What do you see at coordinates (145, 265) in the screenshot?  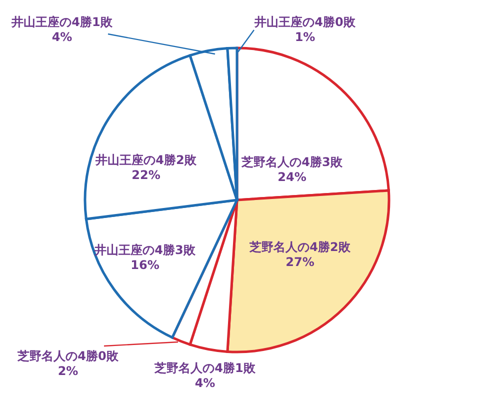 I see `data-label: 16%` at bounding box center [145, 265].